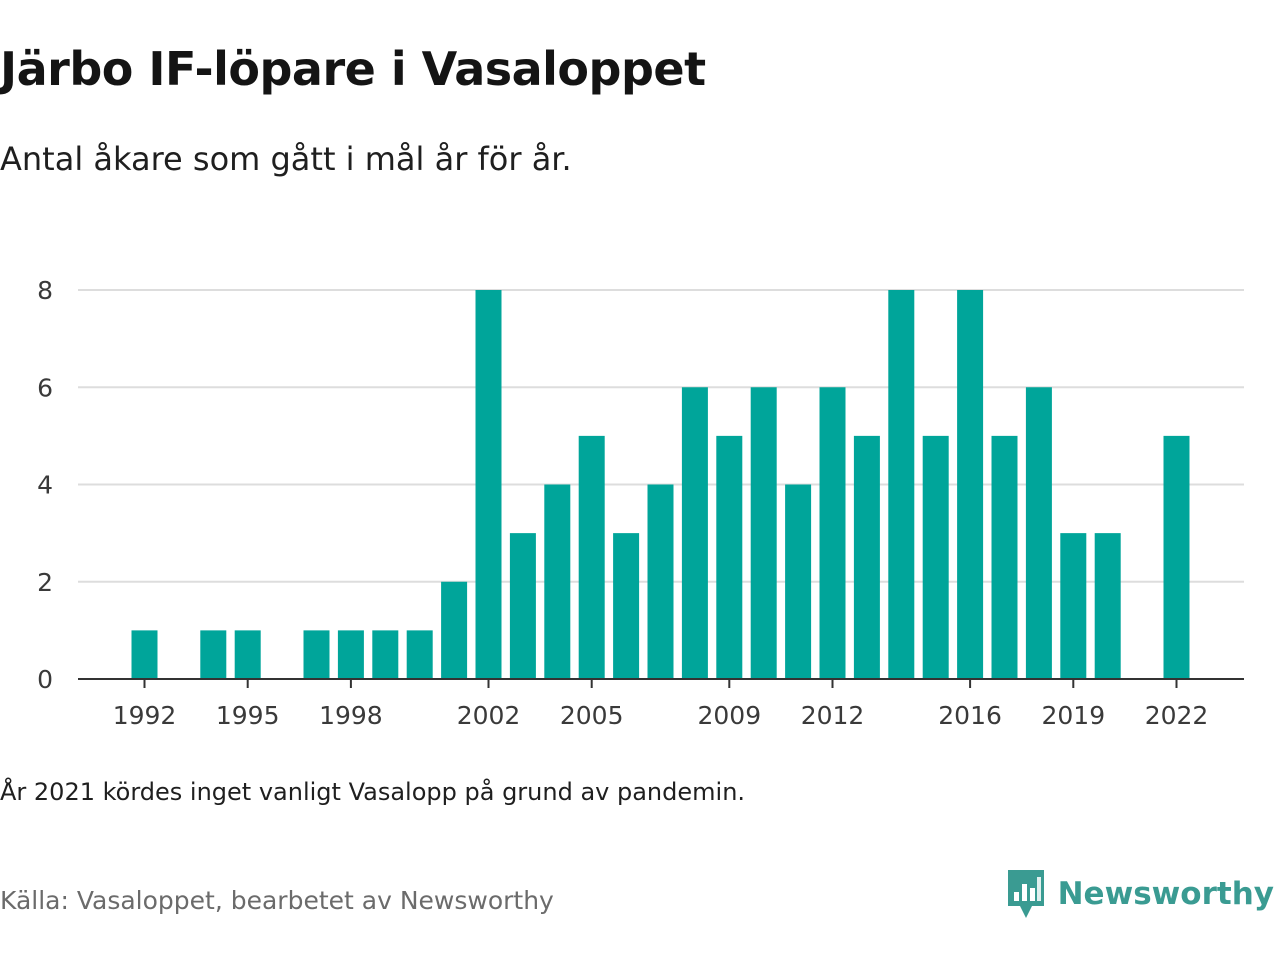  Describe the element at coordinates (351, 715) in the screenshot. I see `x-tick-label: 1998` at that location.